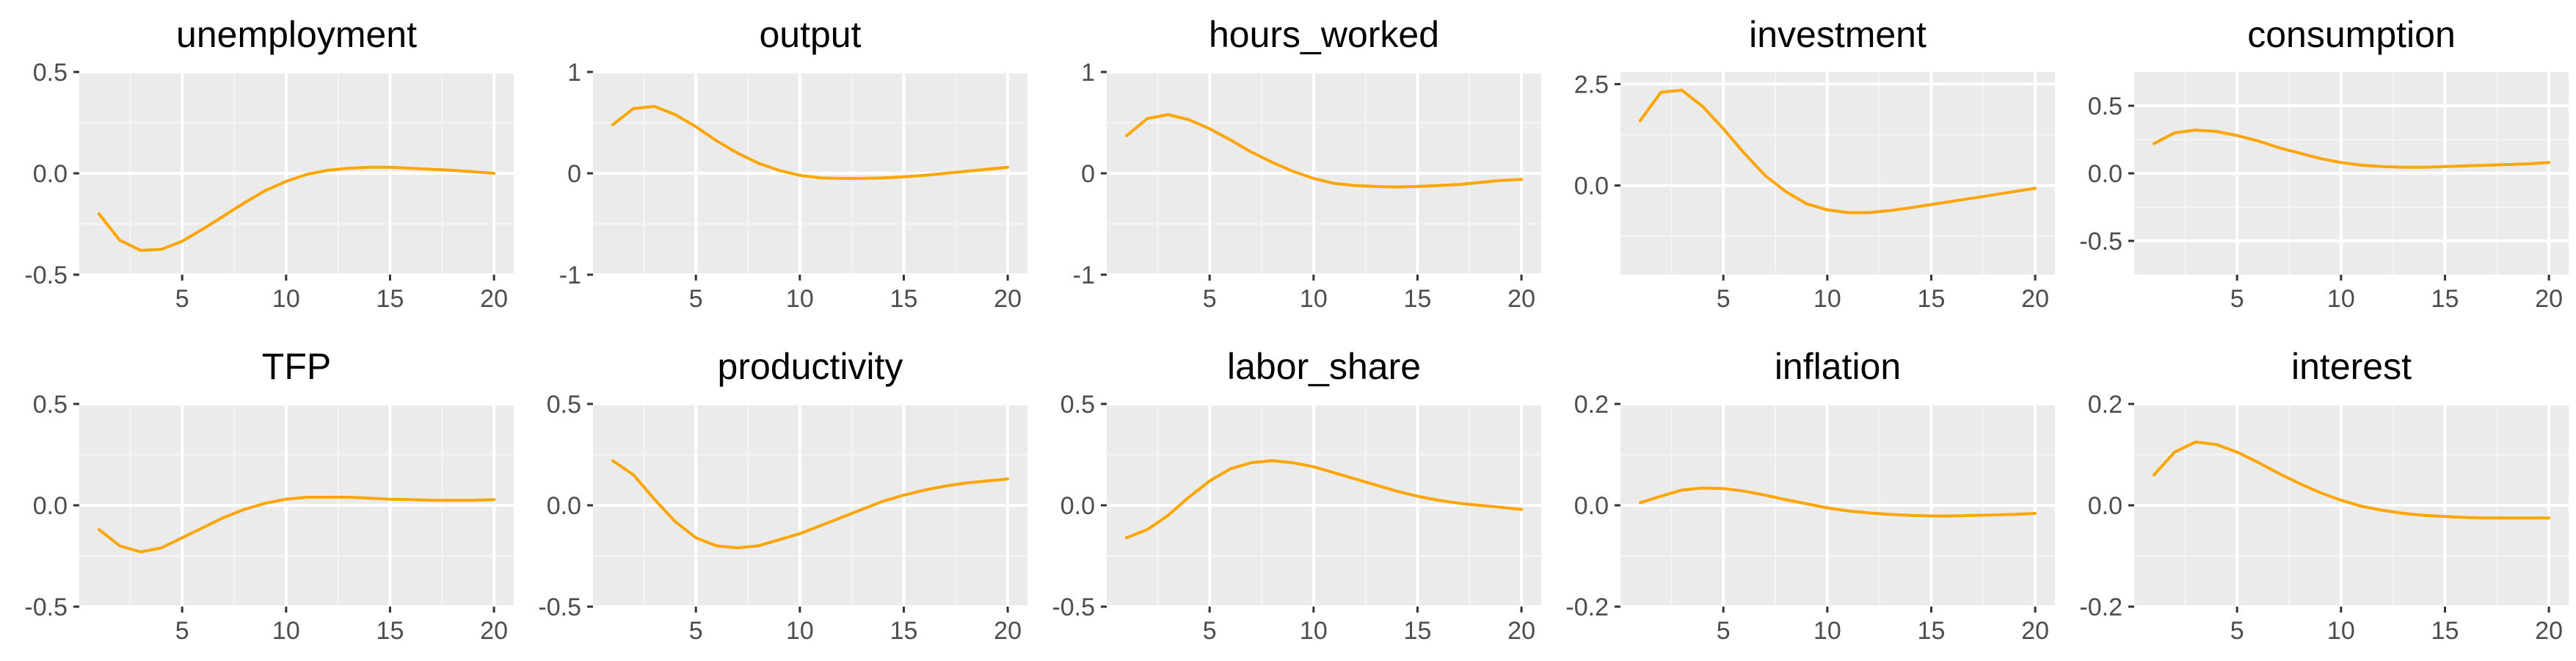  What do you see at coordinates (296, 366) in the screenshot?
I see `panel-title: TFP` at bounding box center [296, 366].